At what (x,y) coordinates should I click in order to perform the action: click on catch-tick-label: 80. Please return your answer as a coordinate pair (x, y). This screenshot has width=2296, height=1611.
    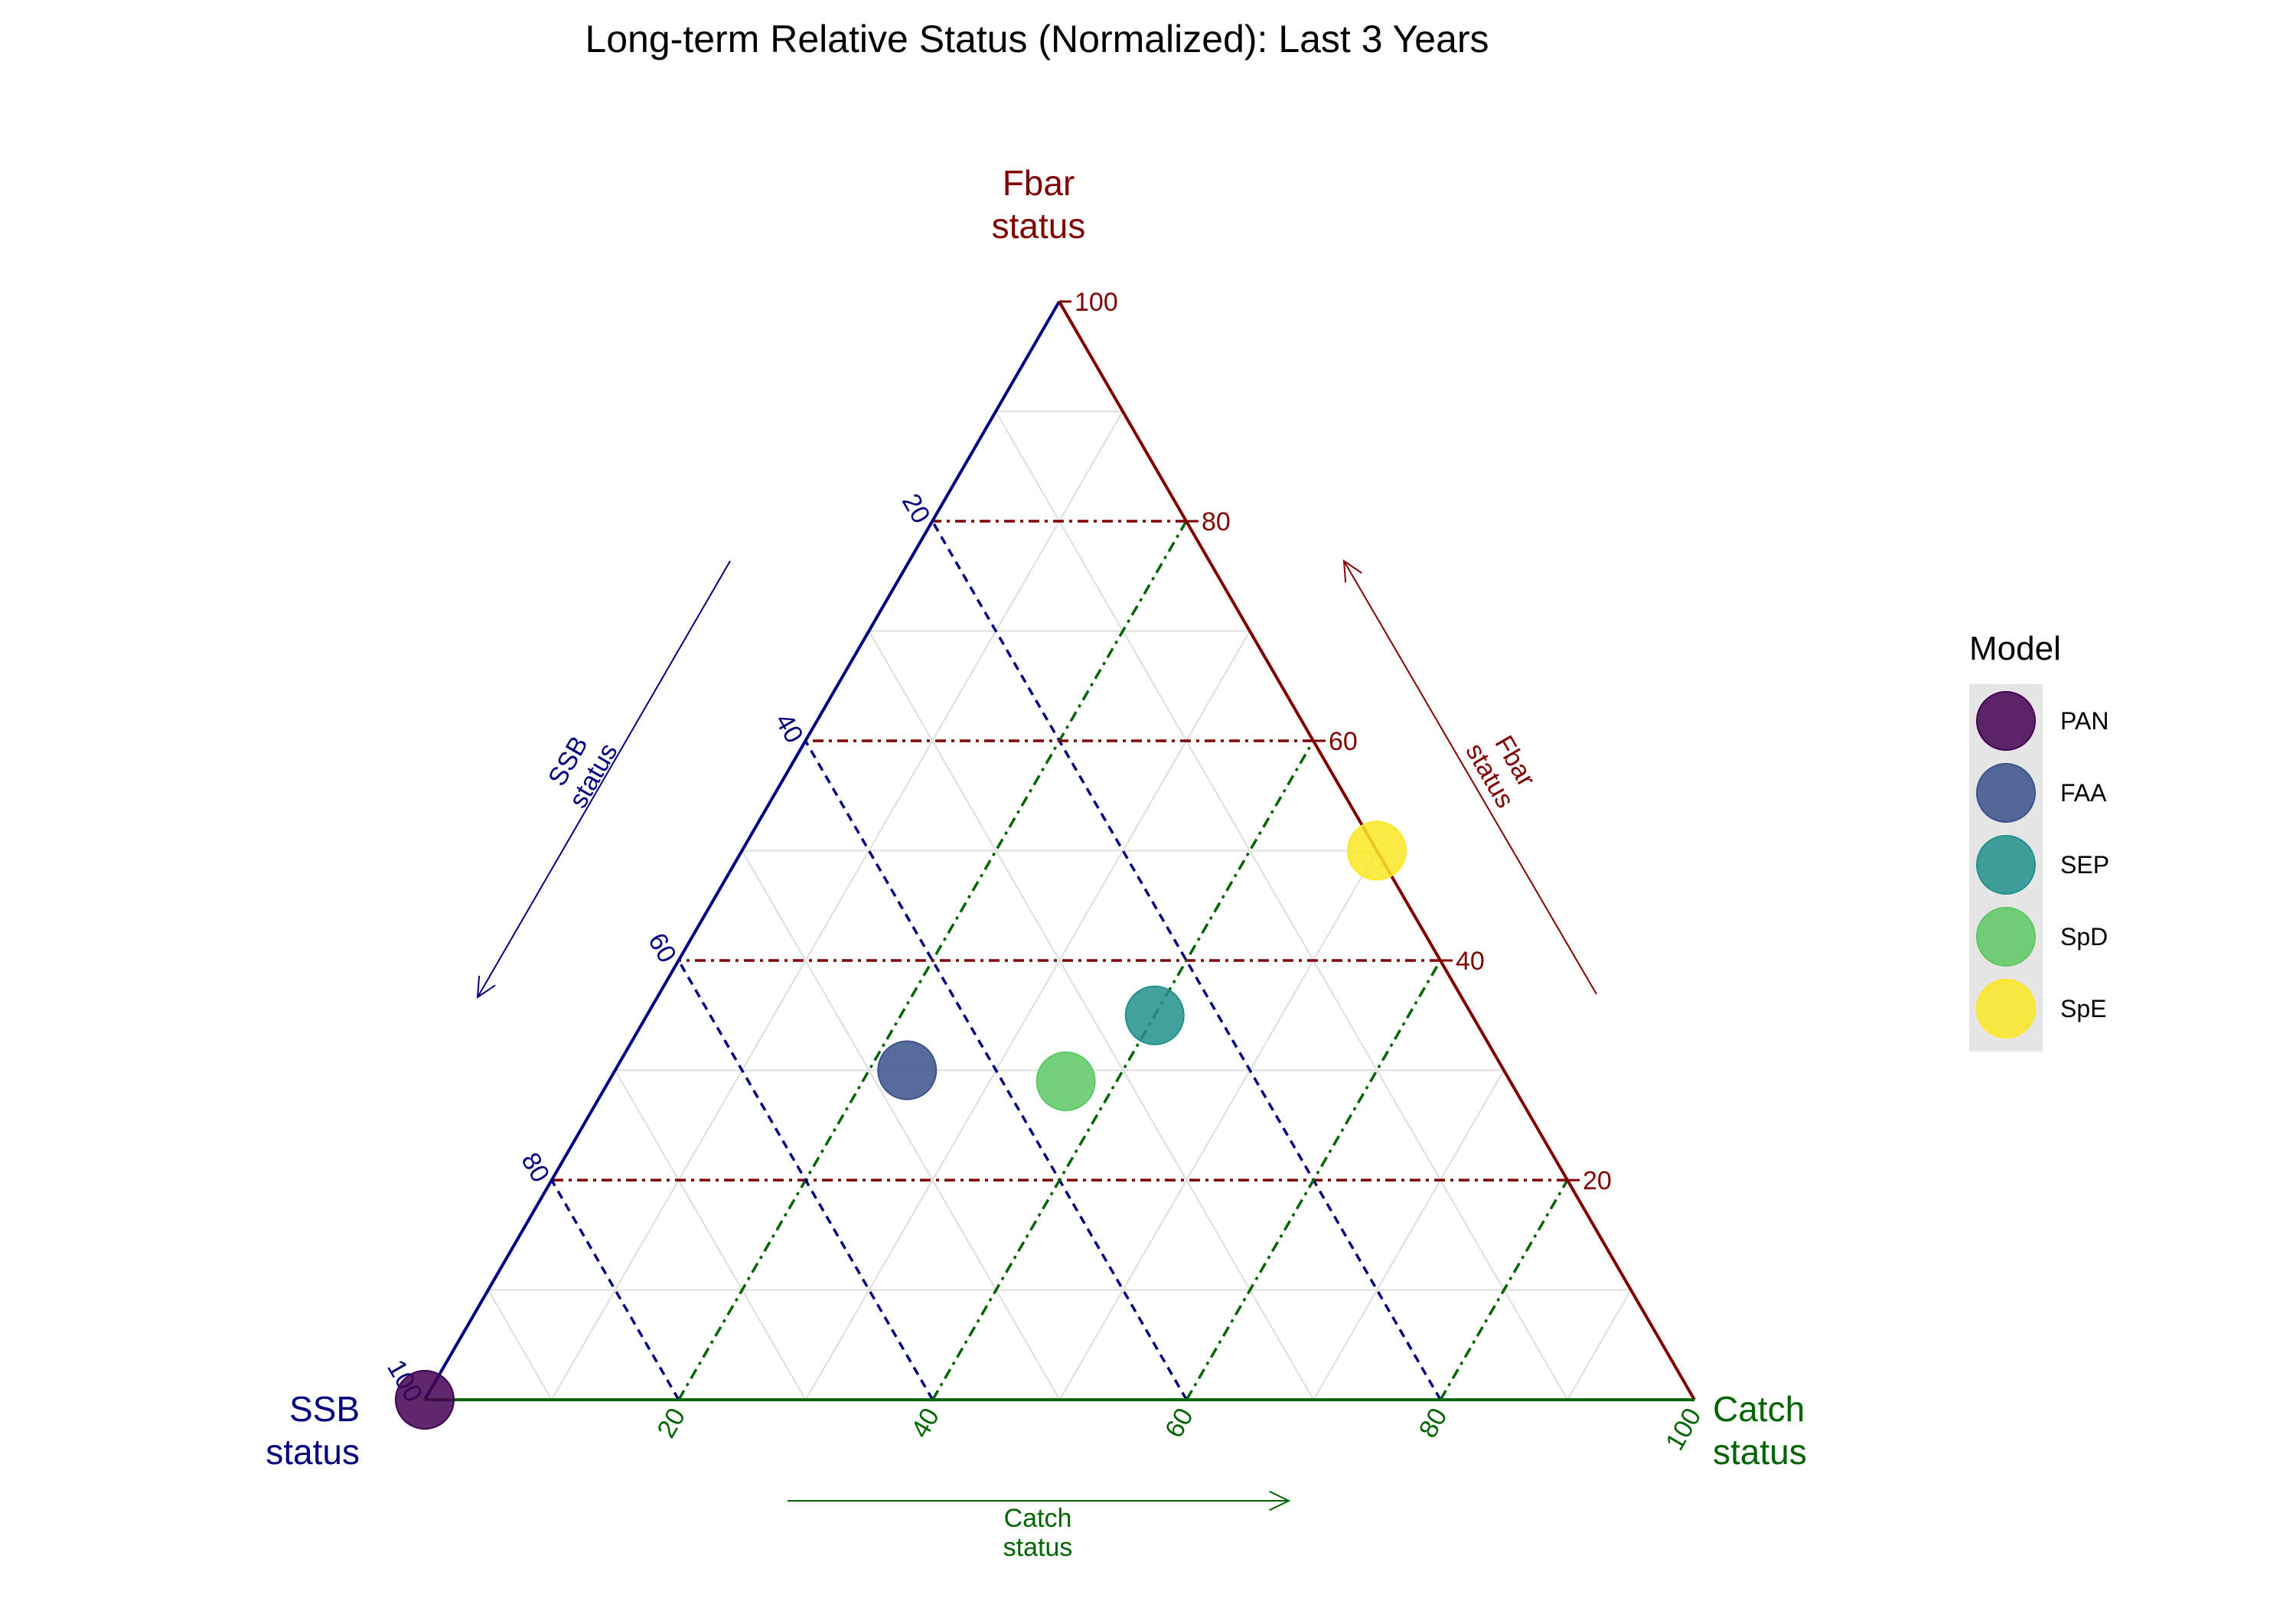
    Looking at the image, I should click on (1433, 1423).